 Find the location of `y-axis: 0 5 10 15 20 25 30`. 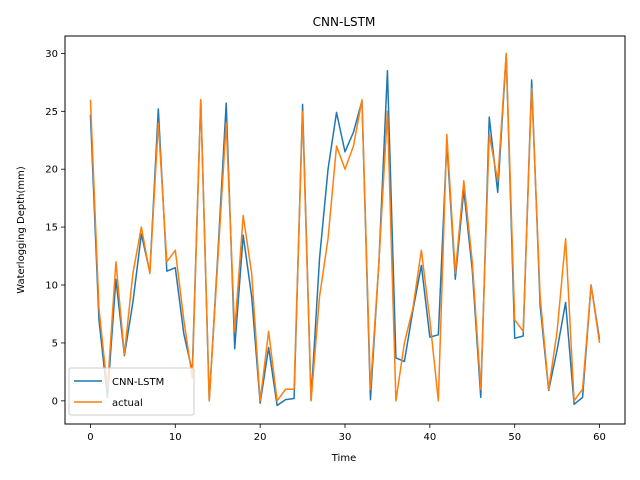

y-axis: 0 5 10 15 20 25 30 is located at coordinates (55, 228).